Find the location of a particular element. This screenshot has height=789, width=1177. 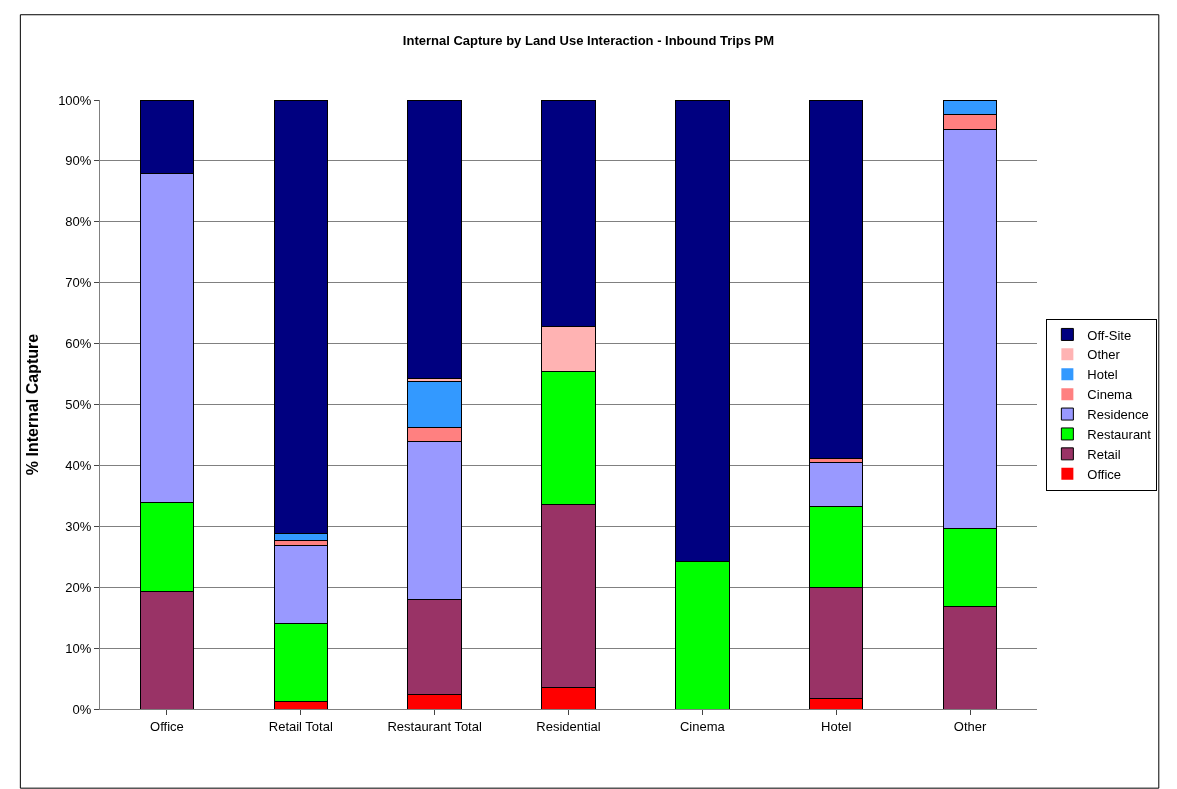

y-tick-label: 90% is located at coordinates (78, 161).